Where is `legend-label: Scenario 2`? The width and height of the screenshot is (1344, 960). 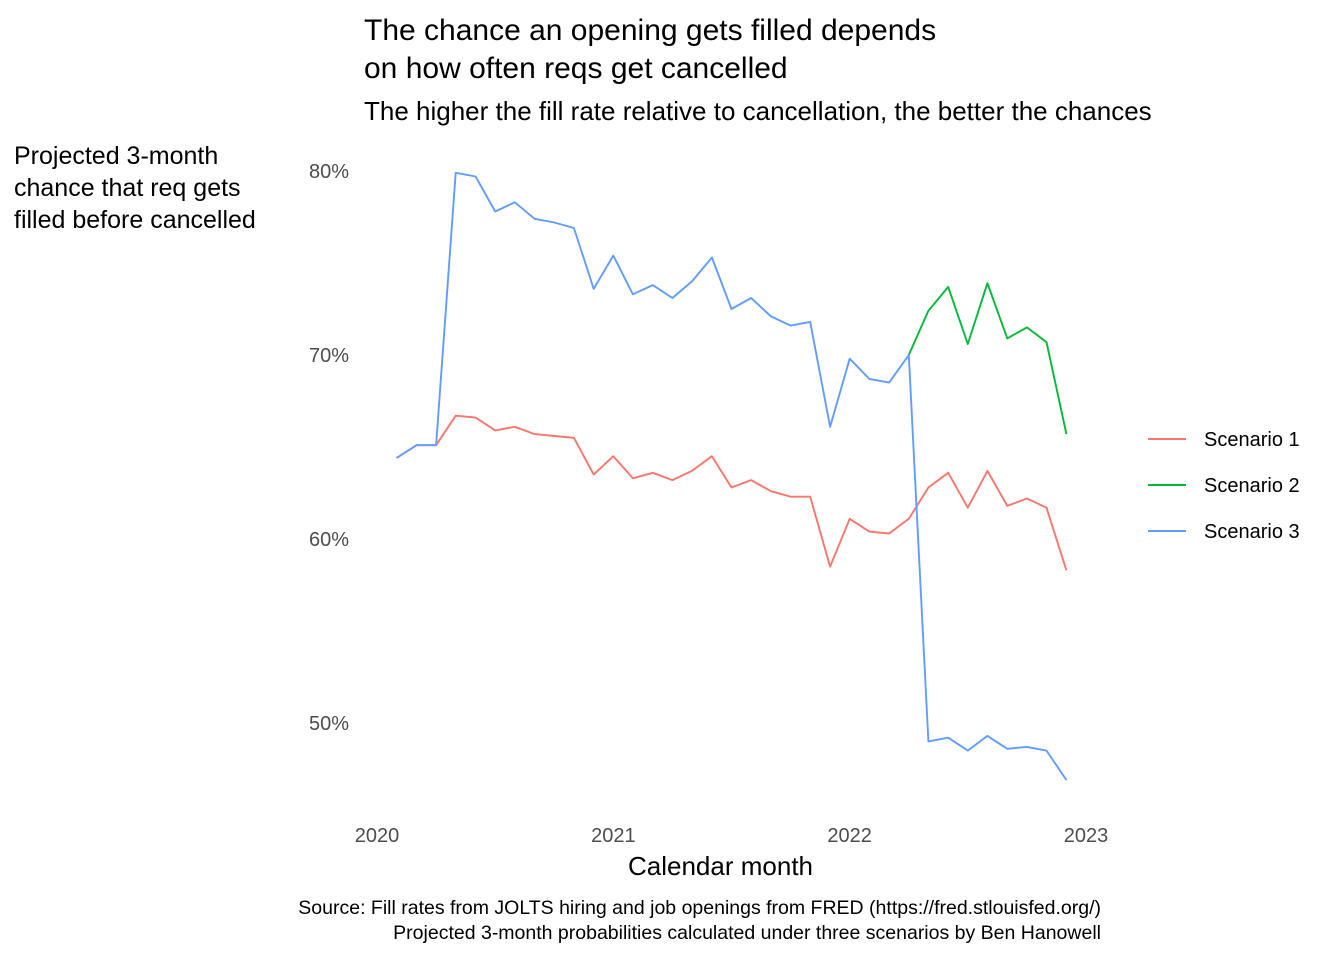
legend-label: Scenario 2 is located at coordinates (1252, 486).